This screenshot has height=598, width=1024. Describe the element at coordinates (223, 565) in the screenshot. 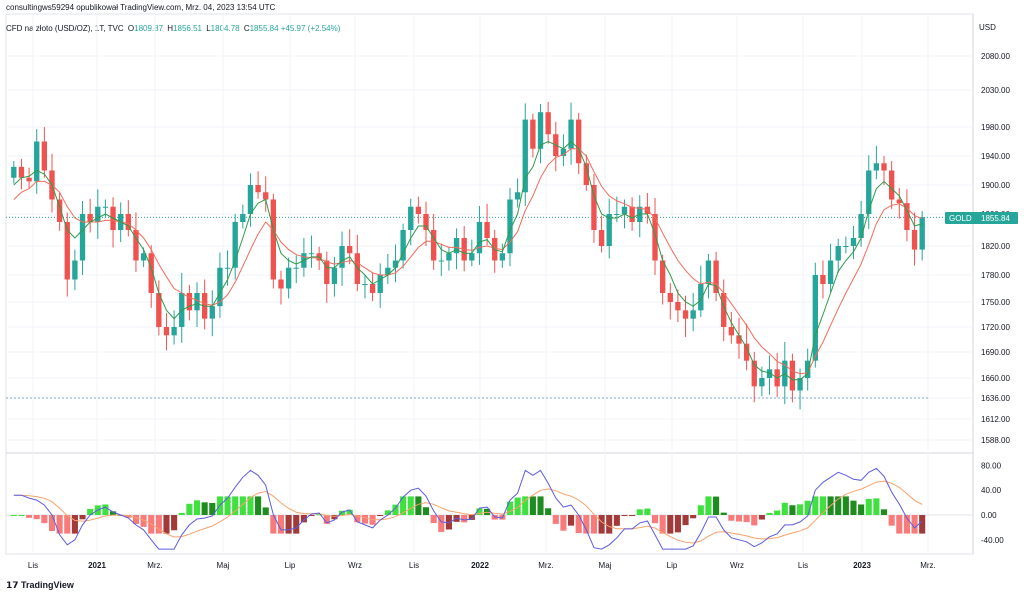

I see `x-tick-label: Maj` at that location.